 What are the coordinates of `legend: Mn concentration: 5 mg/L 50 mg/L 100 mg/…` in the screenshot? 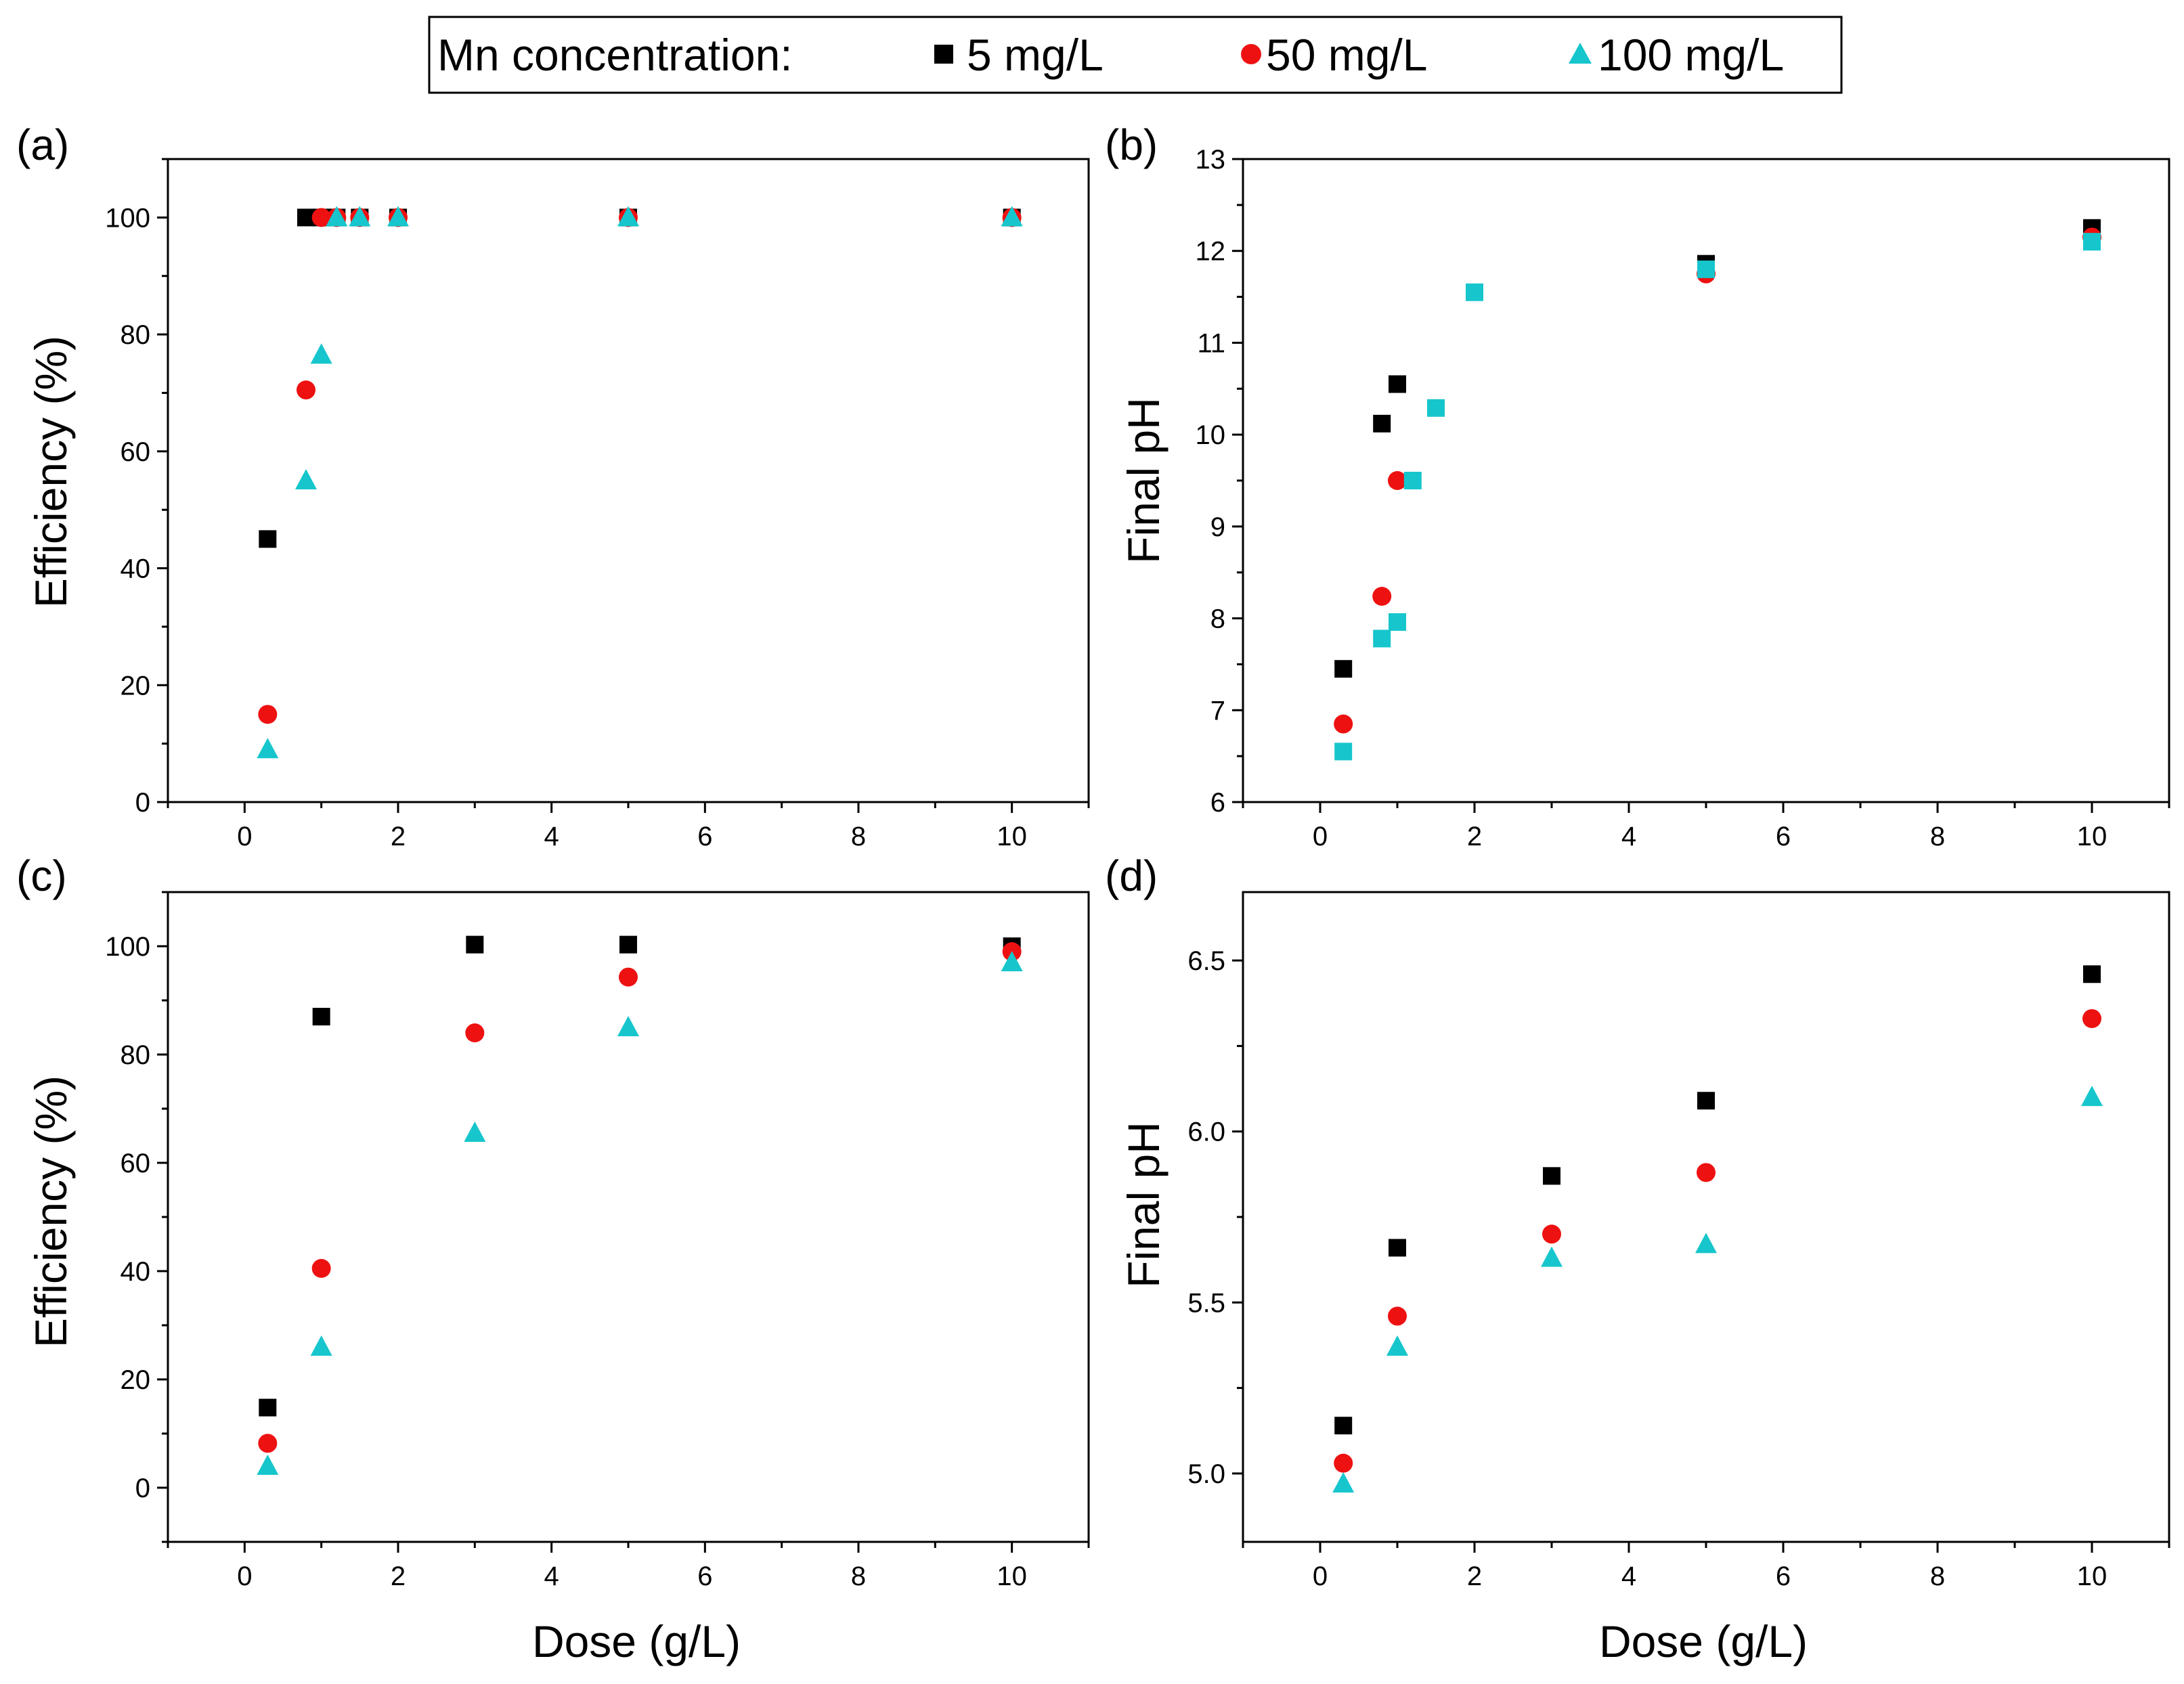 It's located at (1135, 55).